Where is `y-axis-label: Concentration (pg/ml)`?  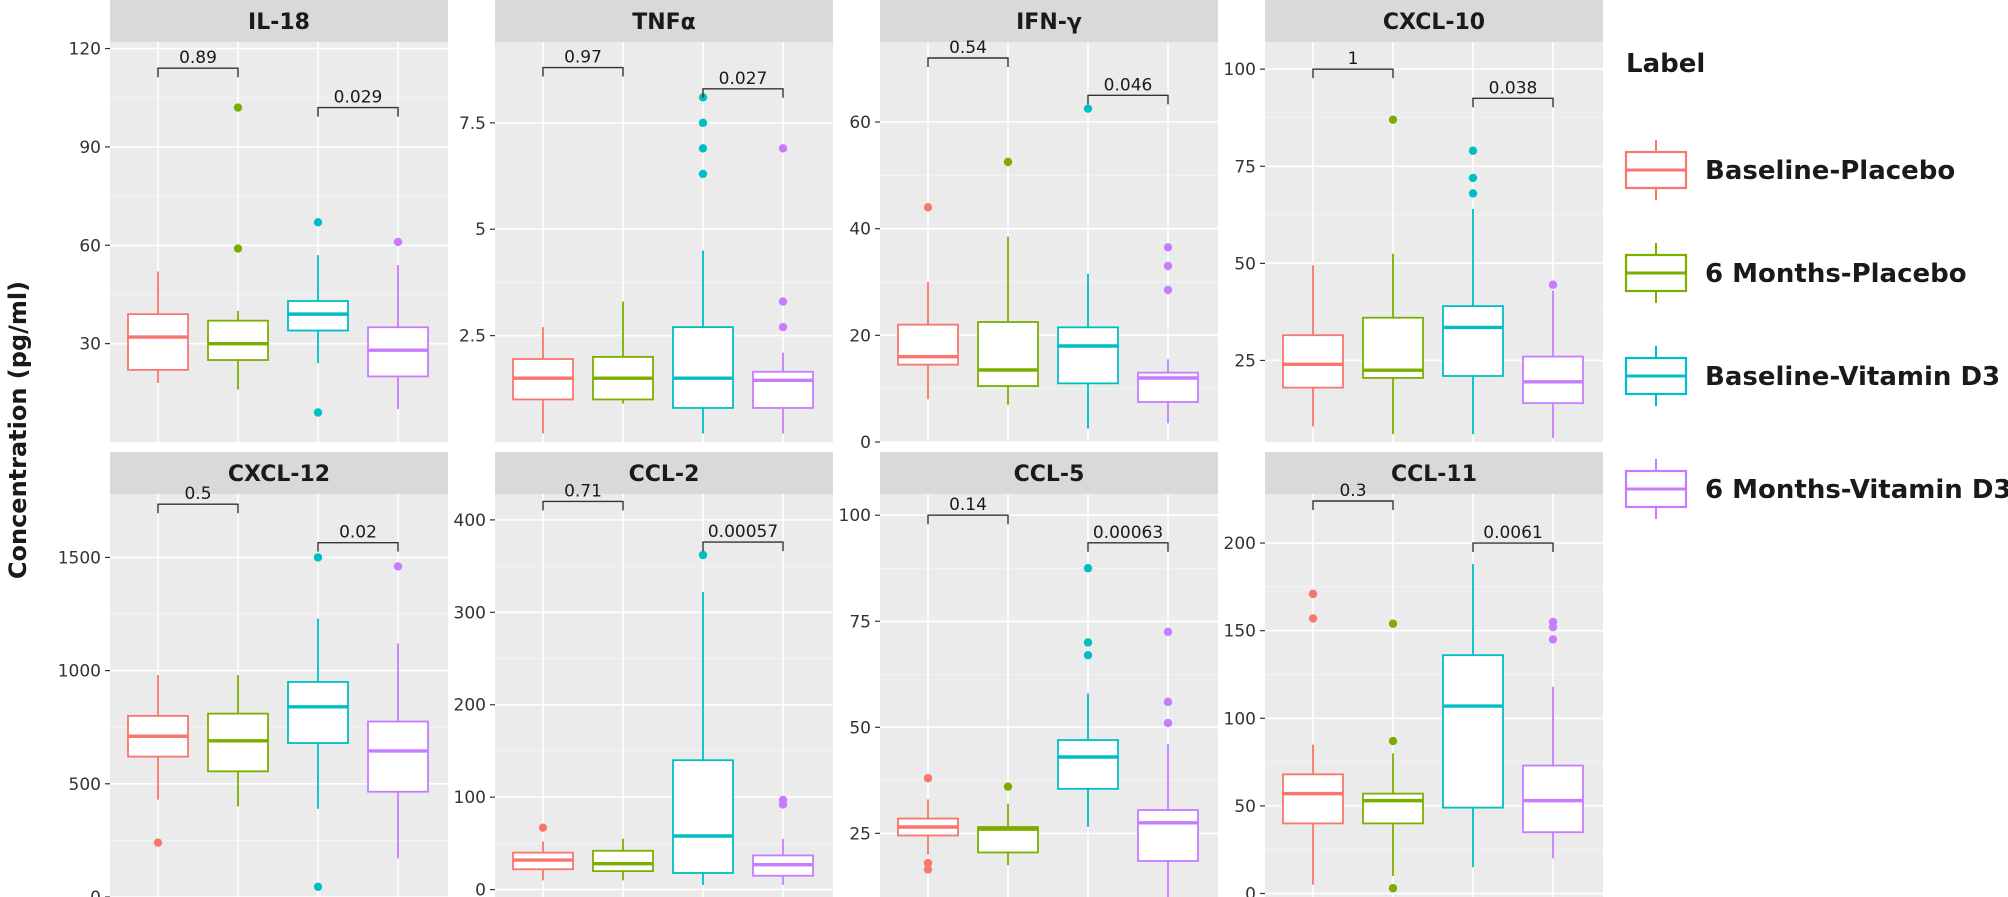
y-axis-label: Concentration (pg/ml) is located at coordinates (18, 430).